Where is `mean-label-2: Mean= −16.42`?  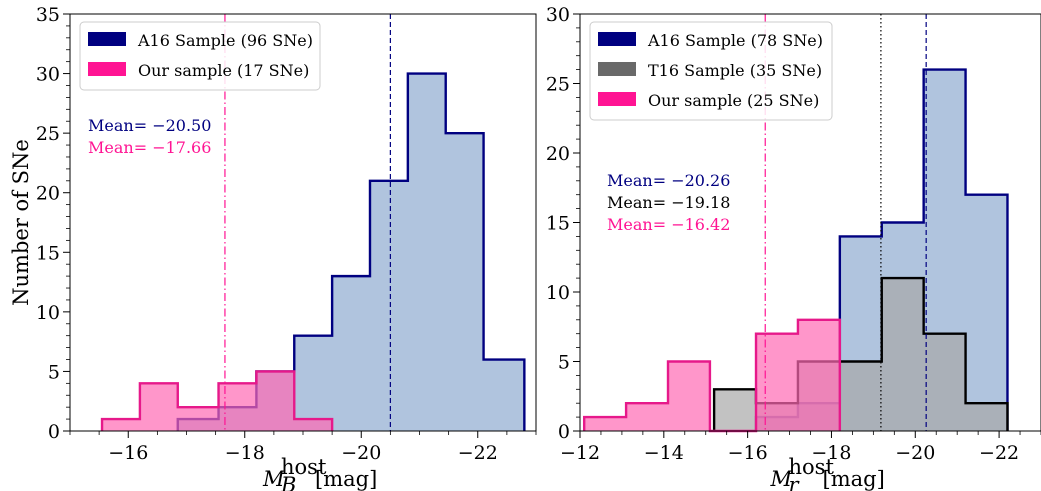
mean-label-2: Mean= −16.42 is located at coordinates (668, 224).